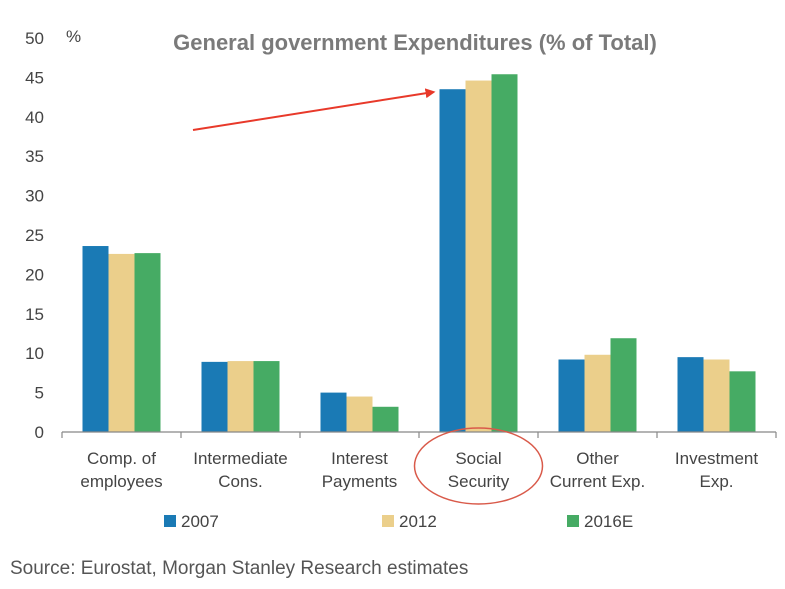 The height and width of the screenshot is (589, 785). I want to click on x-category-label: employees, so click(121, 481).